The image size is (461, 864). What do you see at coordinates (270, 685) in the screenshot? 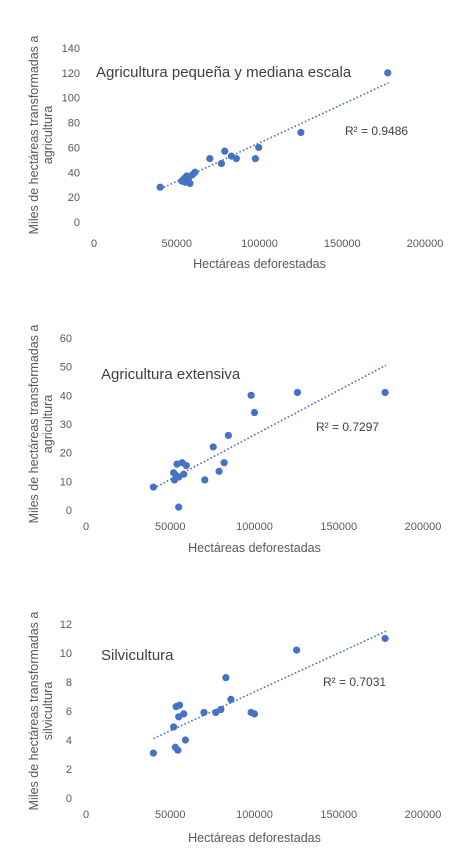
I see `trendline` at bounding box center [270, 685].